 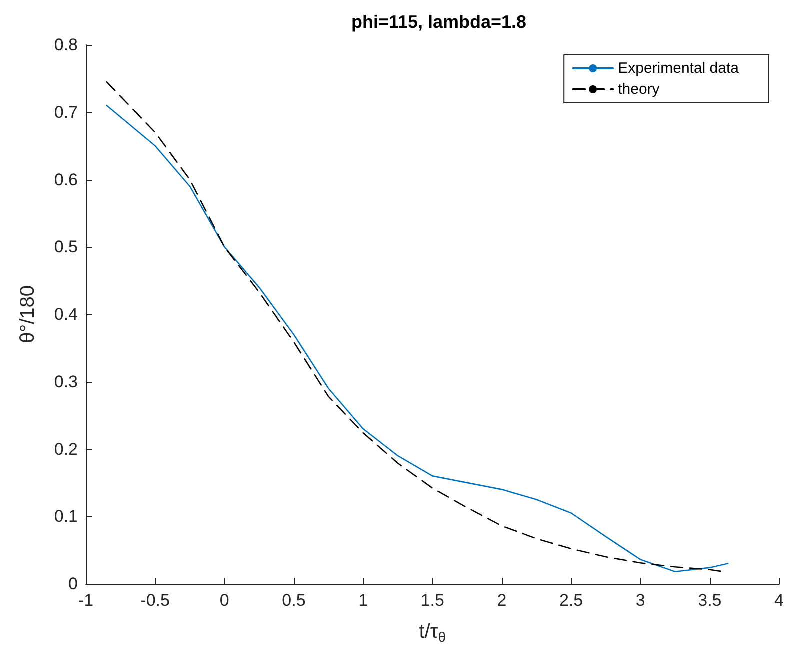 I want to click on y-tick-label: 0.6, so click(x=66, y=180).